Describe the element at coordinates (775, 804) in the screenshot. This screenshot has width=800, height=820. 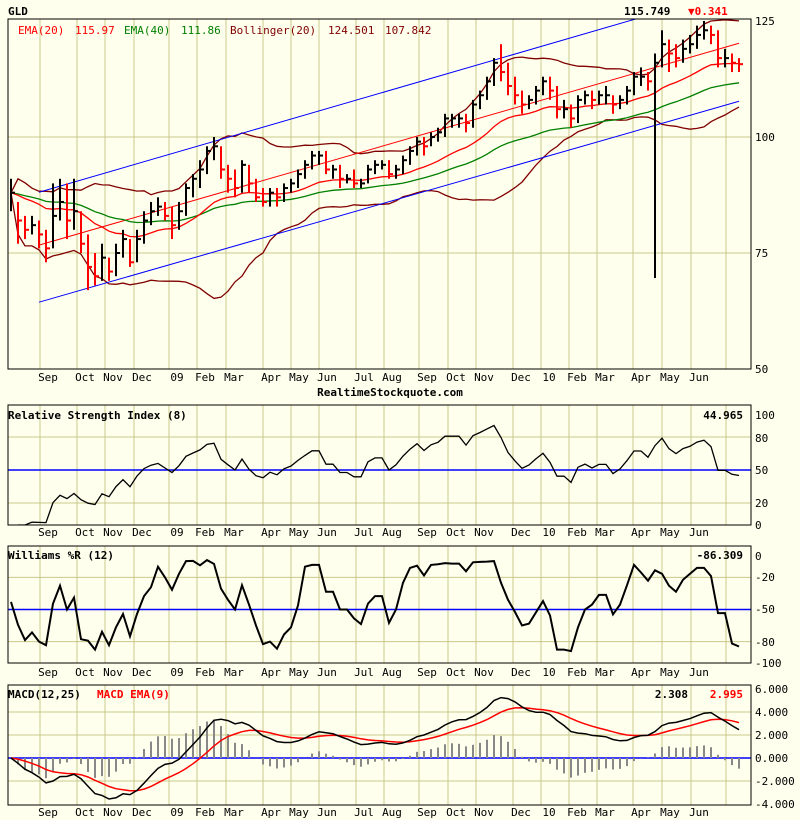
I see `tick-label: -4.000` at that location.